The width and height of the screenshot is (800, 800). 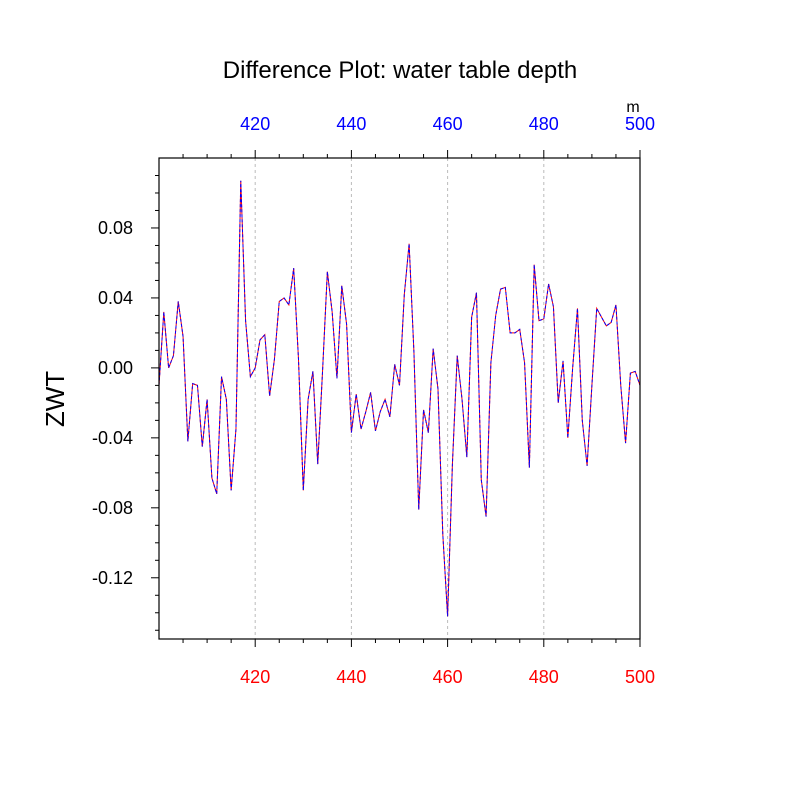 What do you see at coordinates (115, 368) in the screenshot?
I see `y-tick-label: 0.00` at bounding box center [115, 368].